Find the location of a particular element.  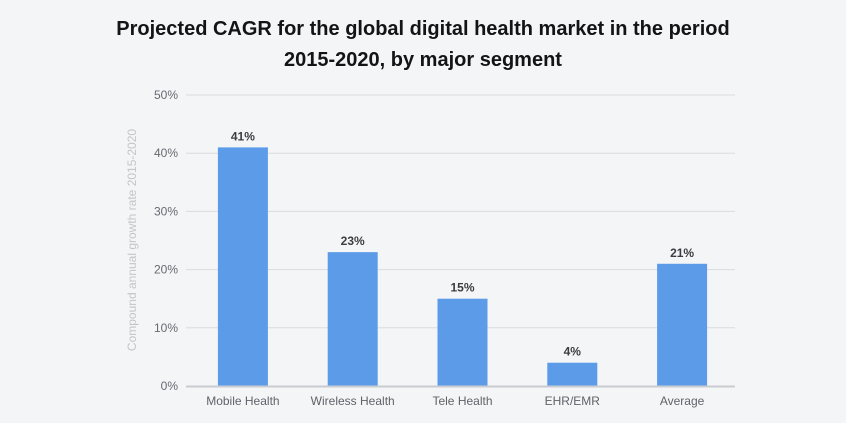

y-tick-label: 50% is located at coordinates (166, 95).